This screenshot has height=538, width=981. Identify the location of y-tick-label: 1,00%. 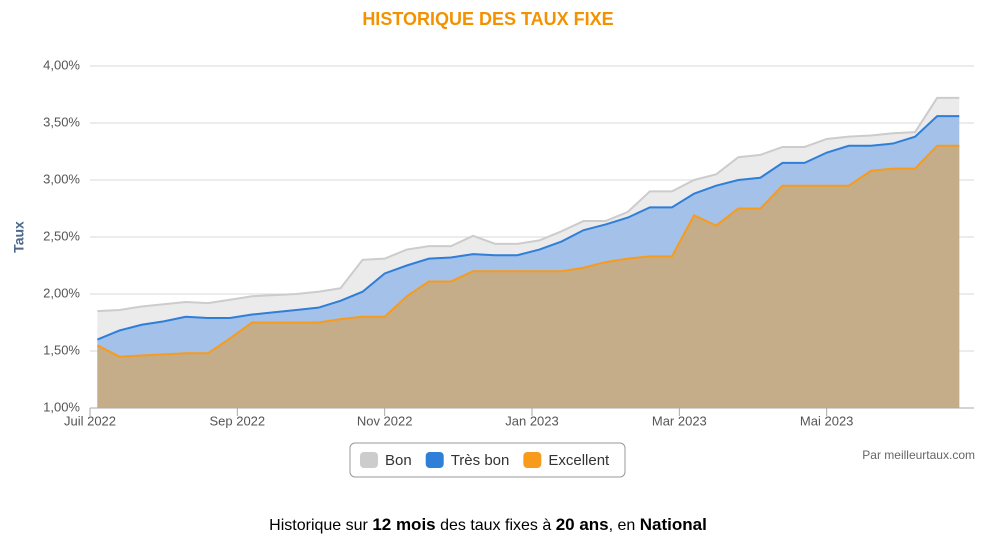
(61, 406).